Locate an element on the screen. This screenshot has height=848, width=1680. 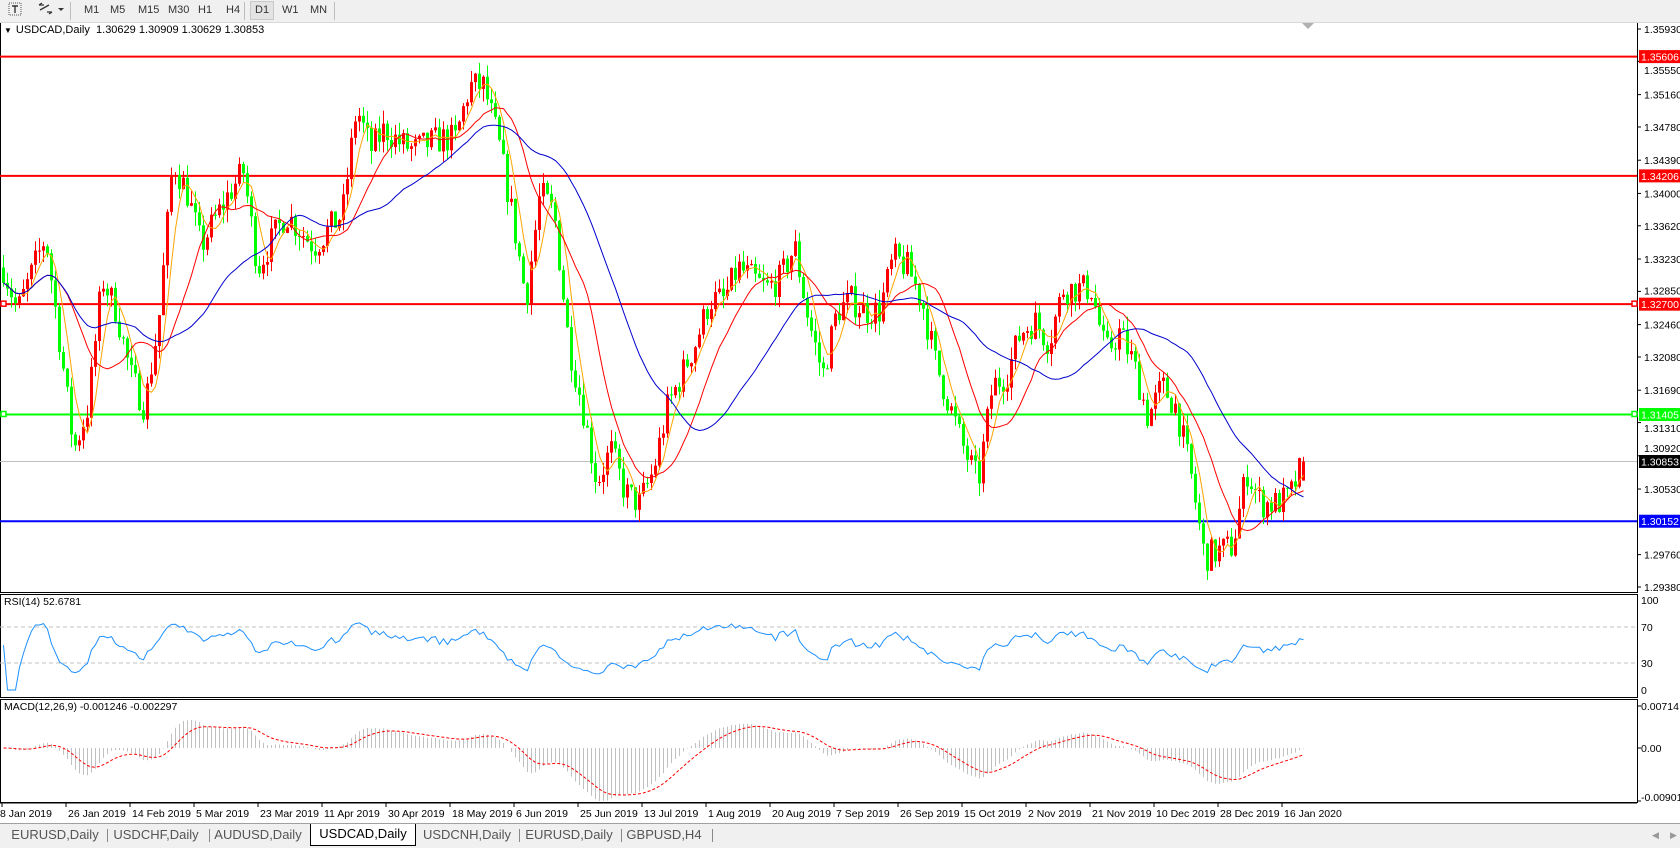
timeframe-h4-button: H4 is located at coordinates (233, 10).